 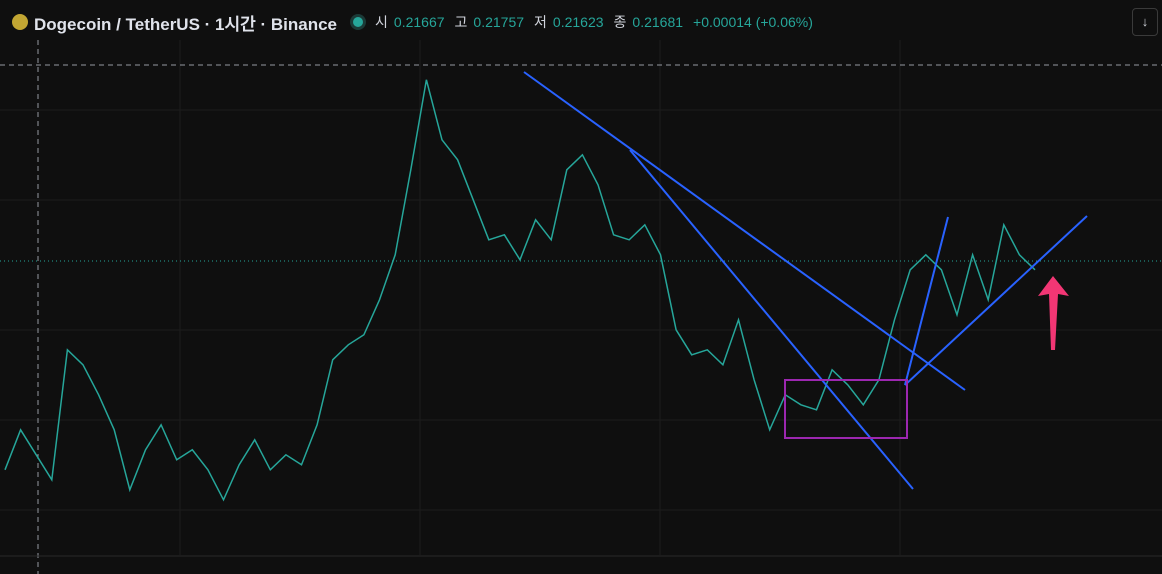 What do you see at coordinates (753, 22) in the screenshot?
I see `change: +0.00014 (+0.06%)` at bounding box center [753, 22].